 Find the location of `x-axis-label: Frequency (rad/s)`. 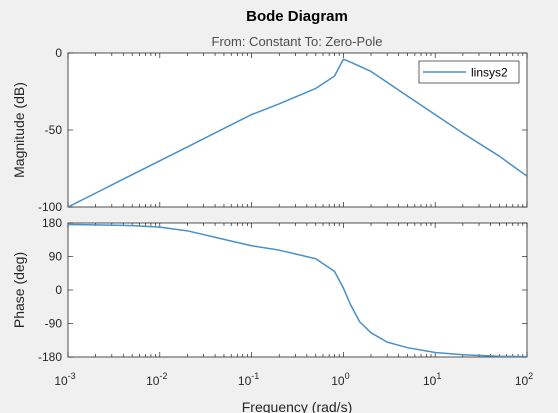

x-axis-label: Frequency (rad/s) is located at coordinates (297, 406).